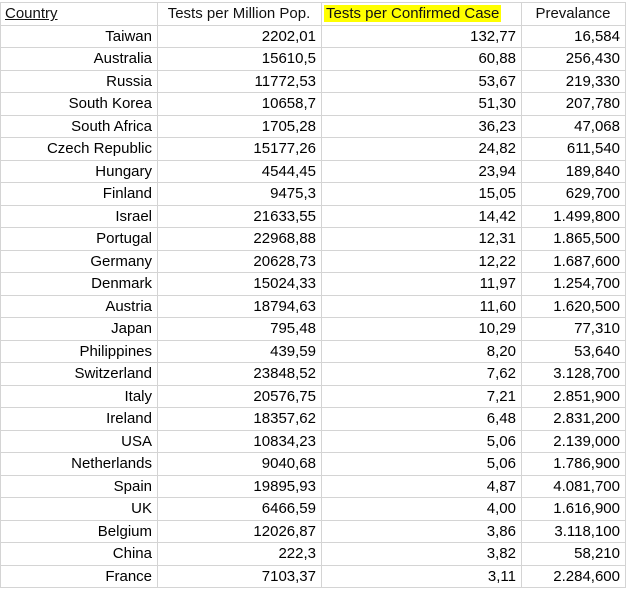 This screenshot has width=627, height=590. Describe the element at coordinates (421, 59) in the screenshot. I see `cell-tests-per-case: 60,88` at that location.